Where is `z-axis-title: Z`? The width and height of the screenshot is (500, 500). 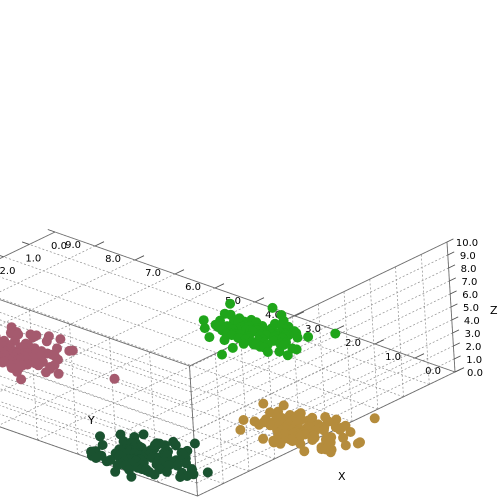 z-axis-title: Z is located at coordinates (494, 310).